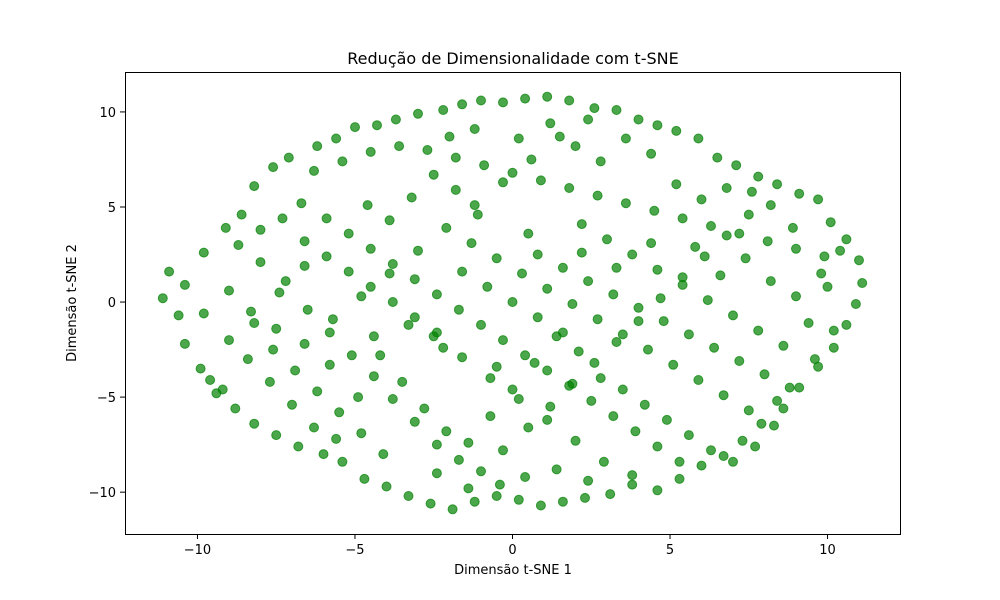 This screenshot has height=600, width=1000. What do you see at coordinates (72, 303) in the screenshot?
I see `y-axis-label: Dimensão t-SNE 2` at bounding box center [72, 303].